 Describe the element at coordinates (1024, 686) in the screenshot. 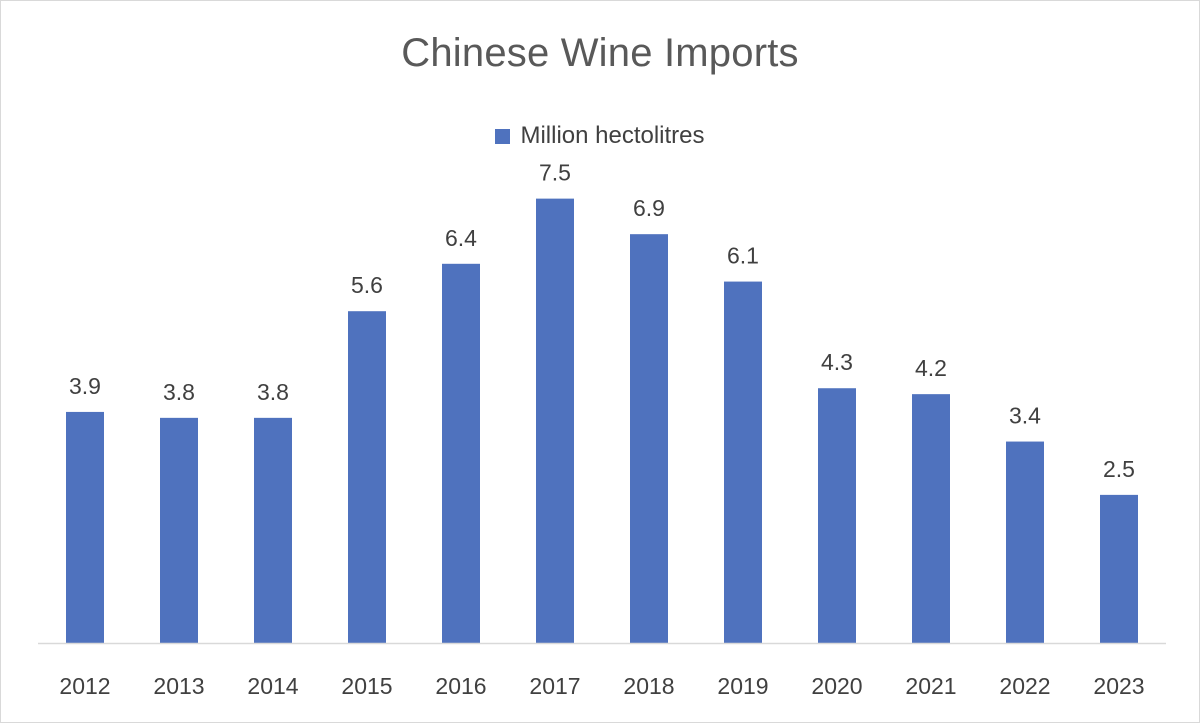

I see `x-tick-2022: 2022` at that location.